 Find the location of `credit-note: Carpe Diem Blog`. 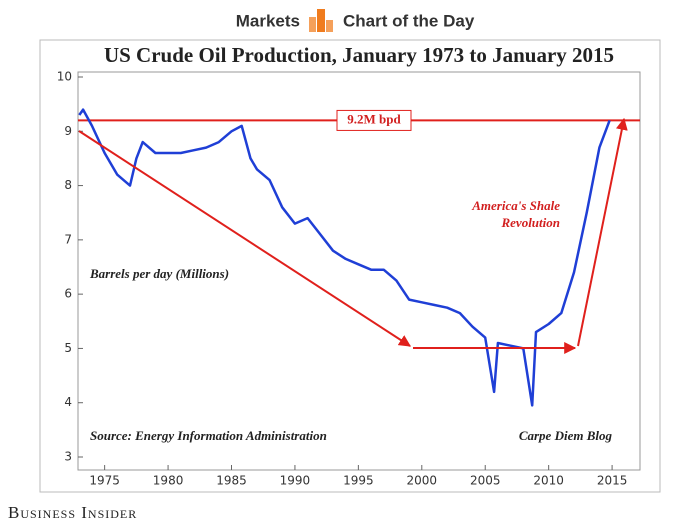

credit-note: Carpe Diem Blog is located at coordinates (566, 435).